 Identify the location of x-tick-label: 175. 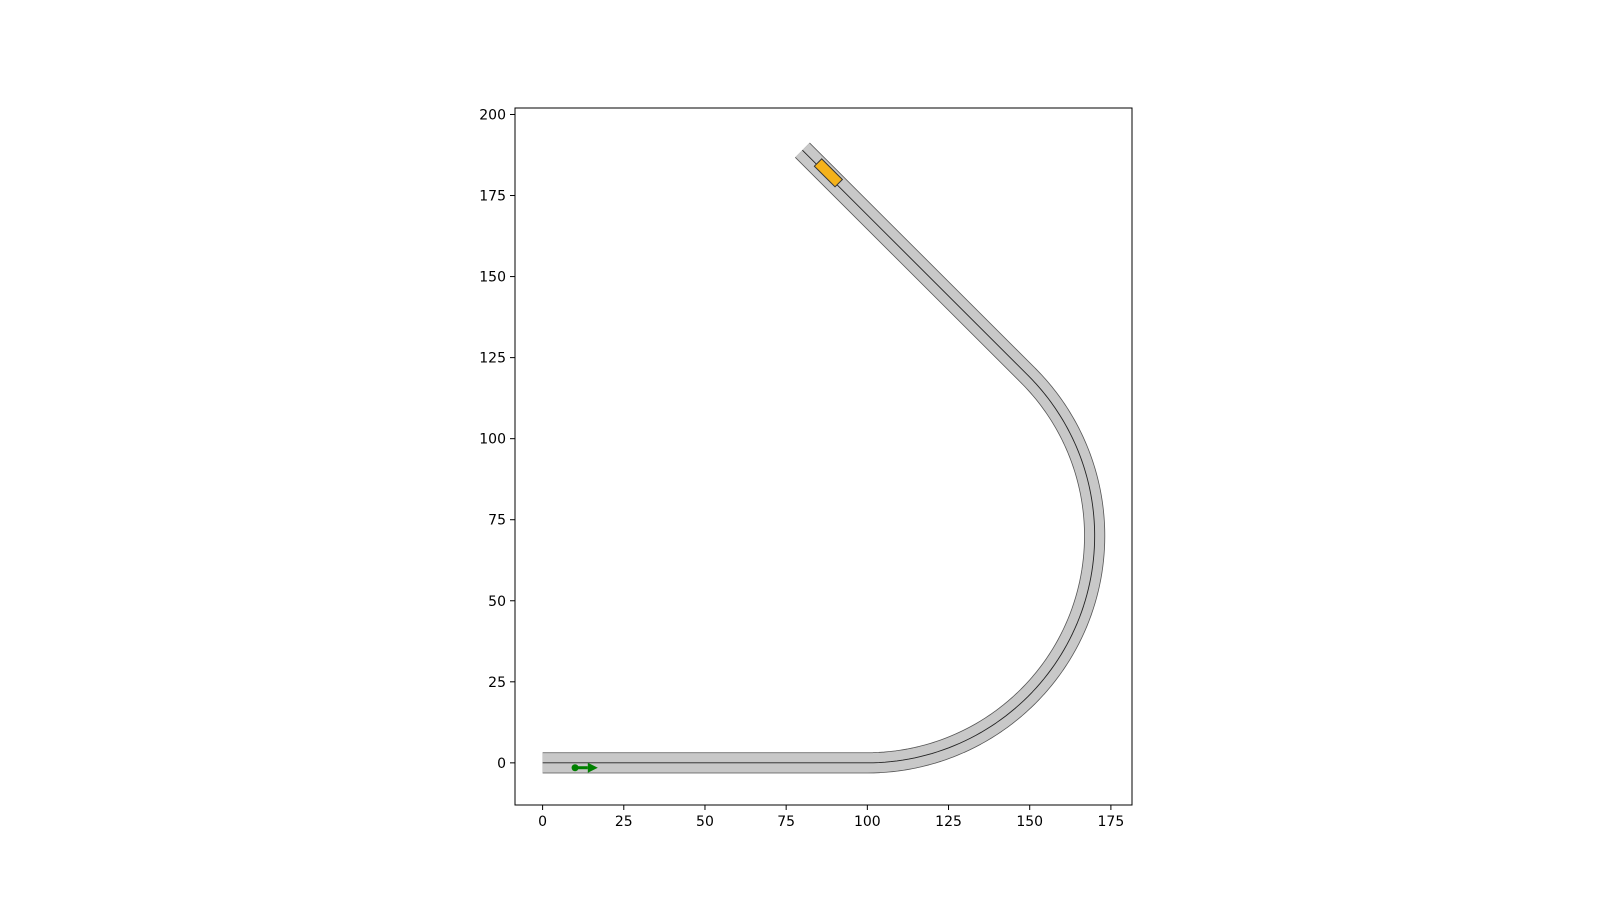
(1111, 822).